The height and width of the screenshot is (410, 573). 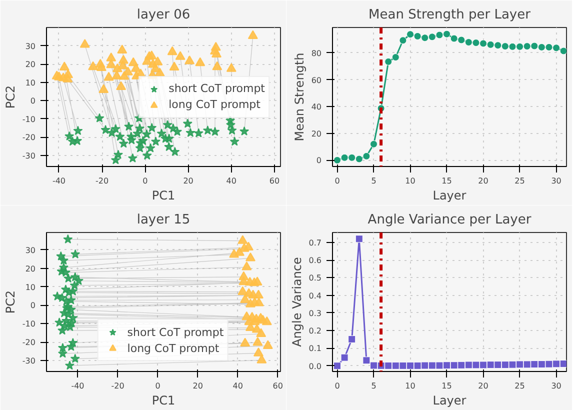 I want to click on chart-title: Angle Variance per Layer, so click(x=450, y=220).